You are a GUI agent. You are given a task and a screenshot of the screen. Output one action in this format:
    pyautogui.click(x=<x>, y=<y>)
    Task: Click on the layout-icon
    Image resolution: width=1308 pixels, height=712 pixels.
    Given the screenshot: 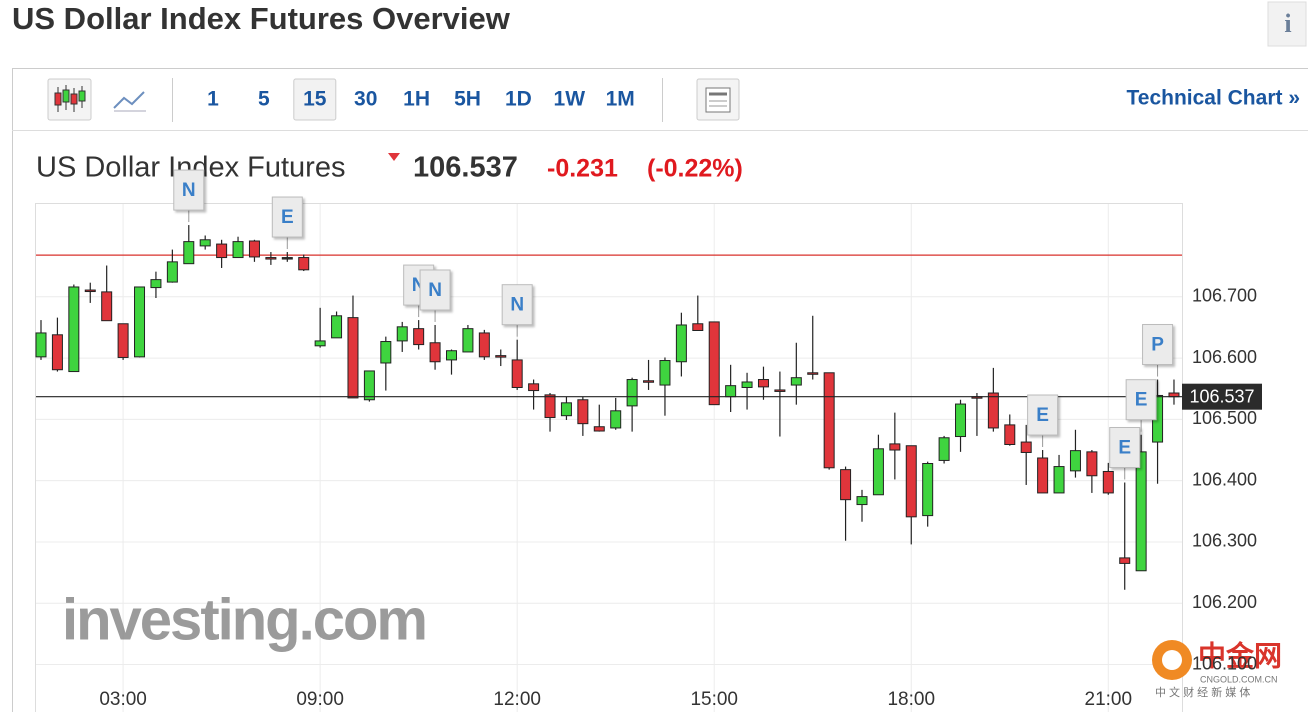 What is the action you would take?
    pyautogui.click(x=718, y=100)
    